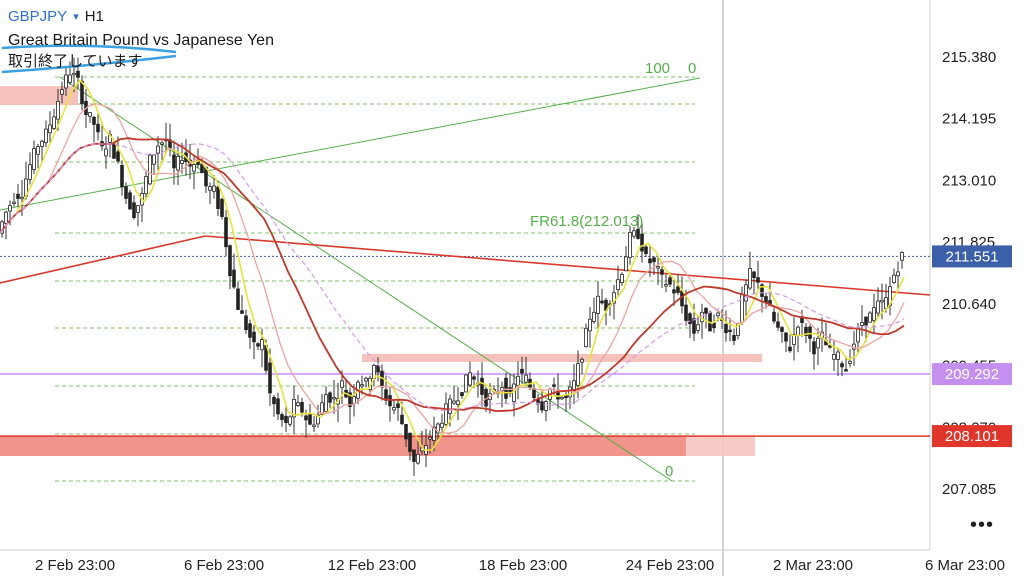 The height and width of the screenshot is (581, 1024). What do you see at coordinates (141, 40) in the screenshot?
I see `symbol-description: Great Britain Pound vs Japanese Yen` at bounding box center [141, 40].